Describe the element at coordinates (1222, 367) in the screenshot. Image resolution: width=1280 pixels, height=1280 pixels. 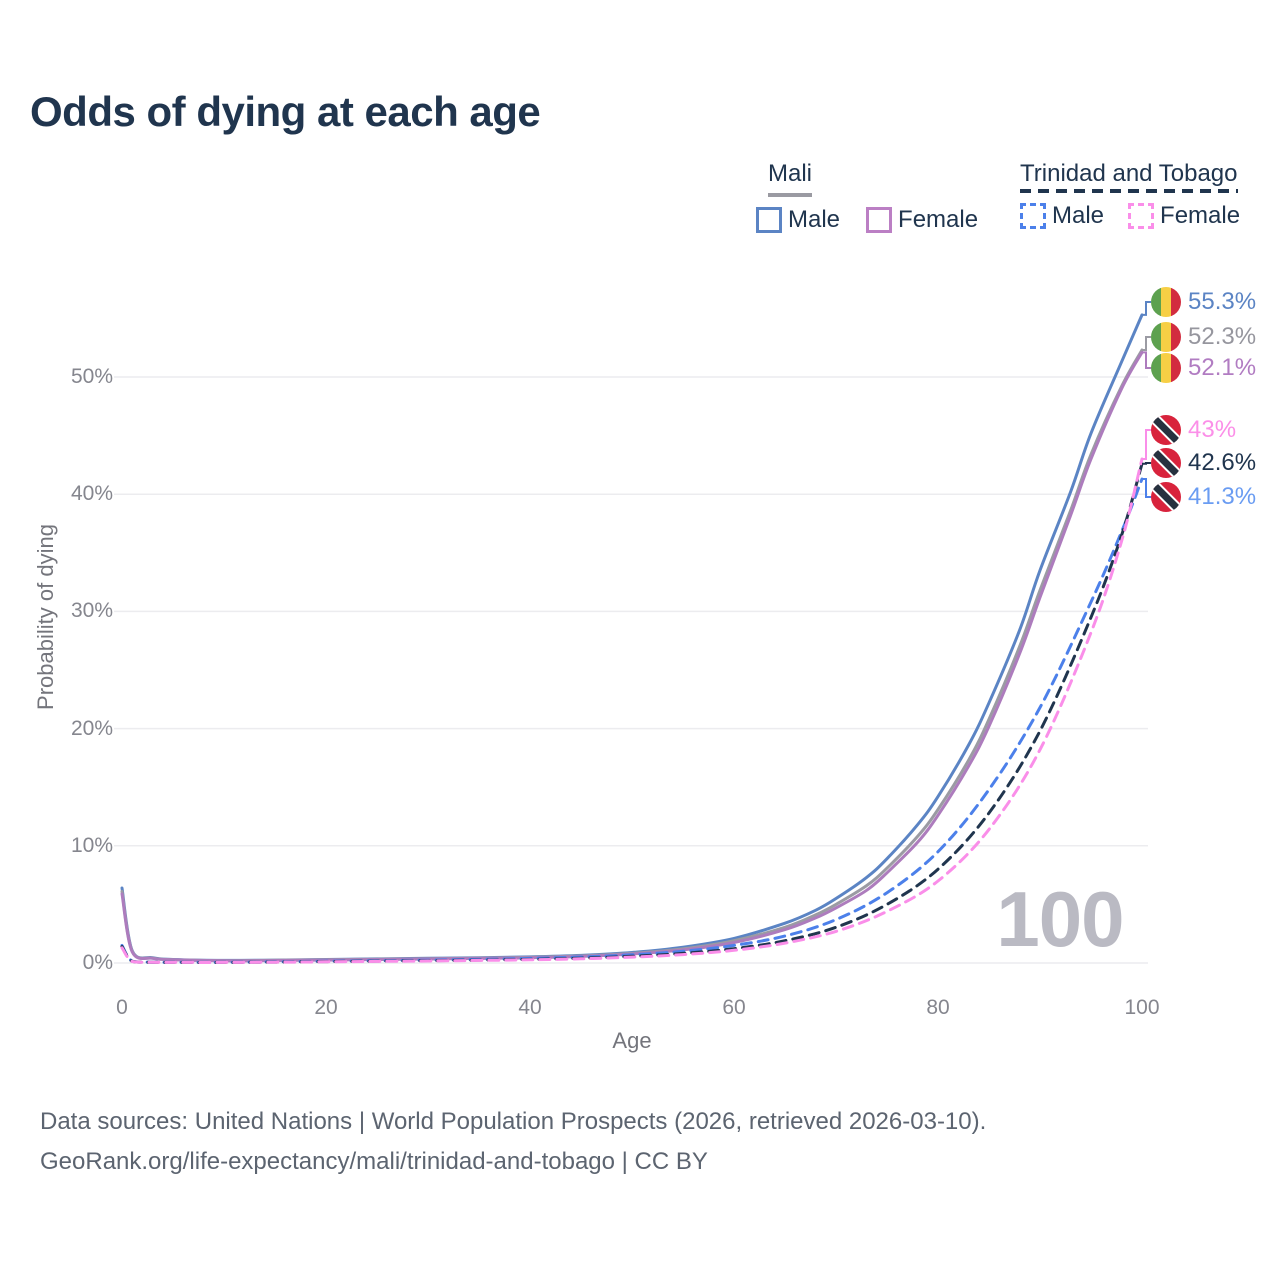
I see `end-label-value: 52.1%` at that location.